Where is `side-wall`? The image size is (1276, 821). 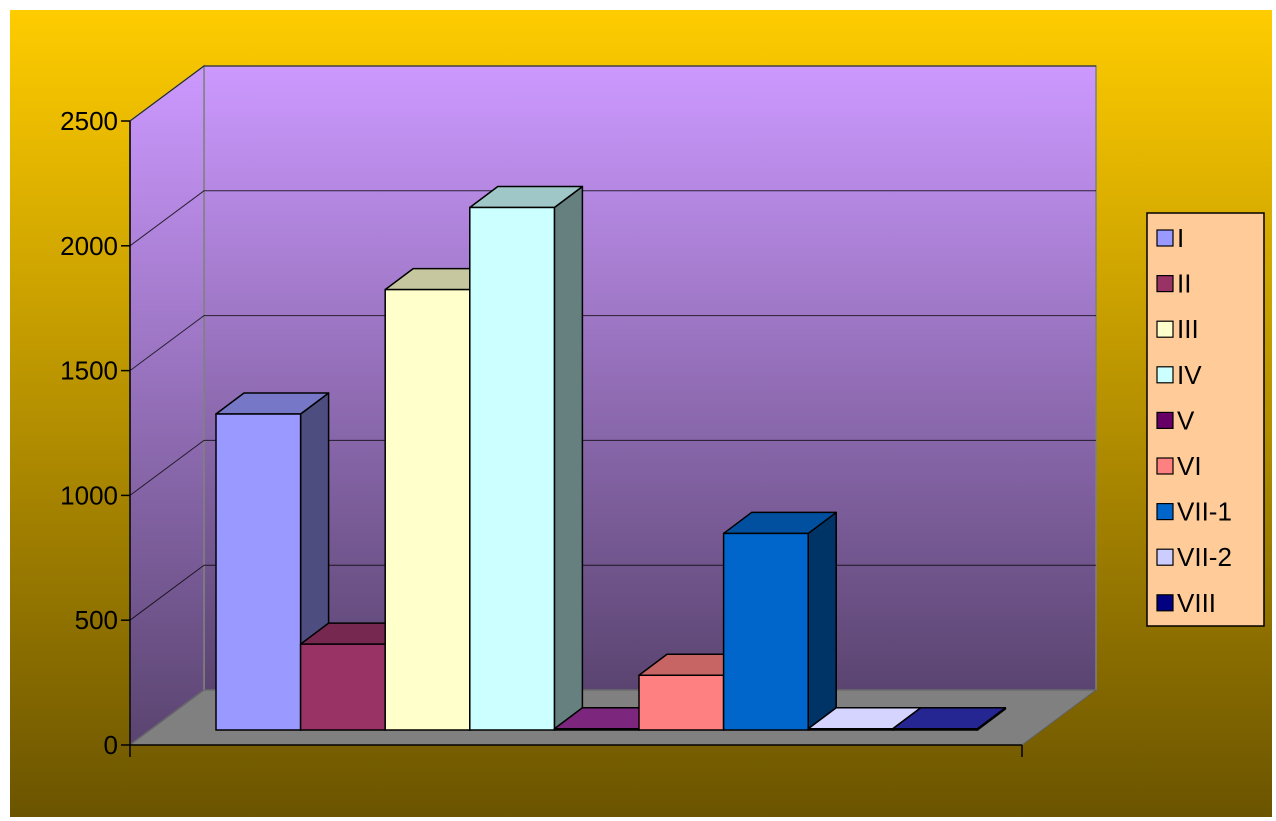
side-wall is located at coordinates (167, 405).